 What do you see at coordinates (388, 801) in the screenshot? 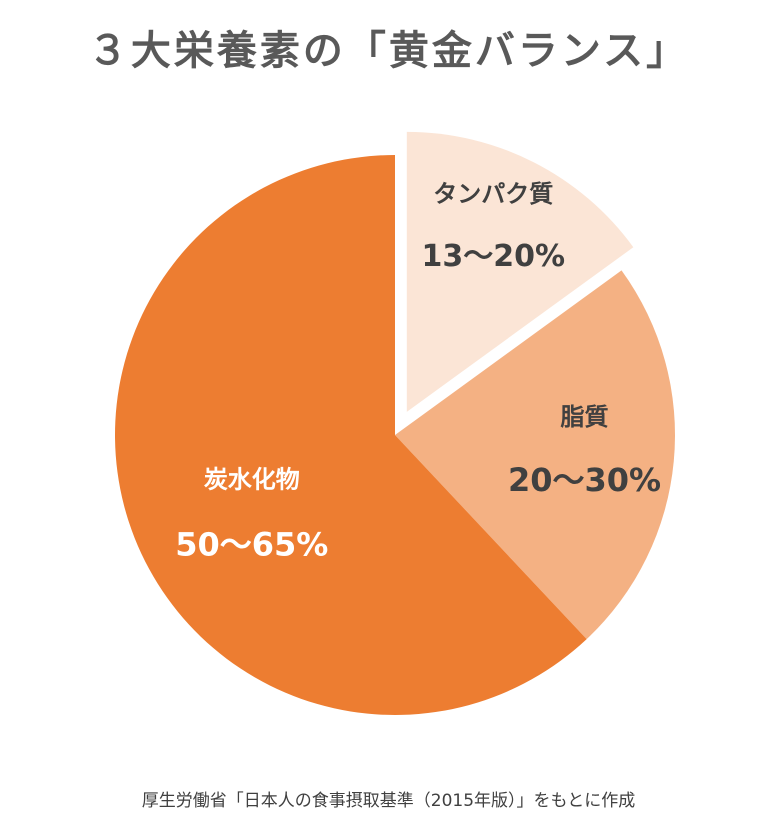
I see `source-note: 厚生労働省「日本人の食事摂取基準（2015年版）」をもとに作成` at bounding box center [388, 801].